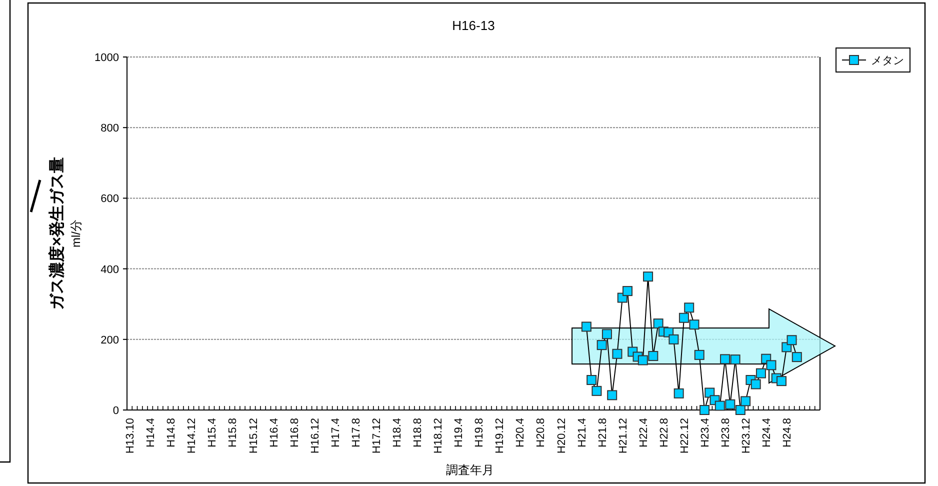 This screenshot has height=486, width=938. I want to click on legend: メタン, so click(873, 60).